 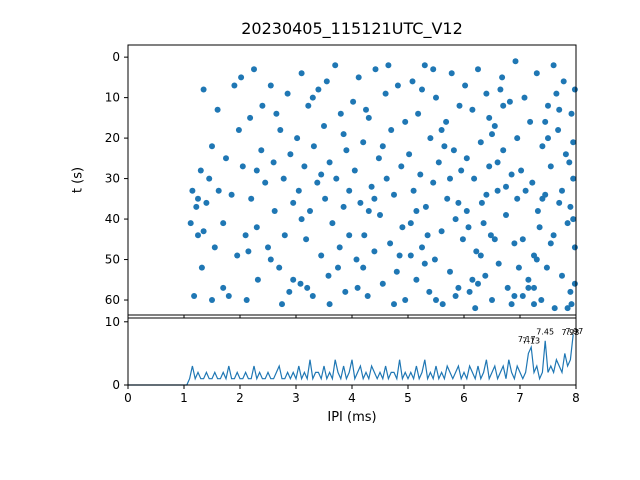 What do you see at coordinates (352, 417) in the screenshot?
I see `x-axis-label: IPI (ms)` at bounding box center [352, 417].